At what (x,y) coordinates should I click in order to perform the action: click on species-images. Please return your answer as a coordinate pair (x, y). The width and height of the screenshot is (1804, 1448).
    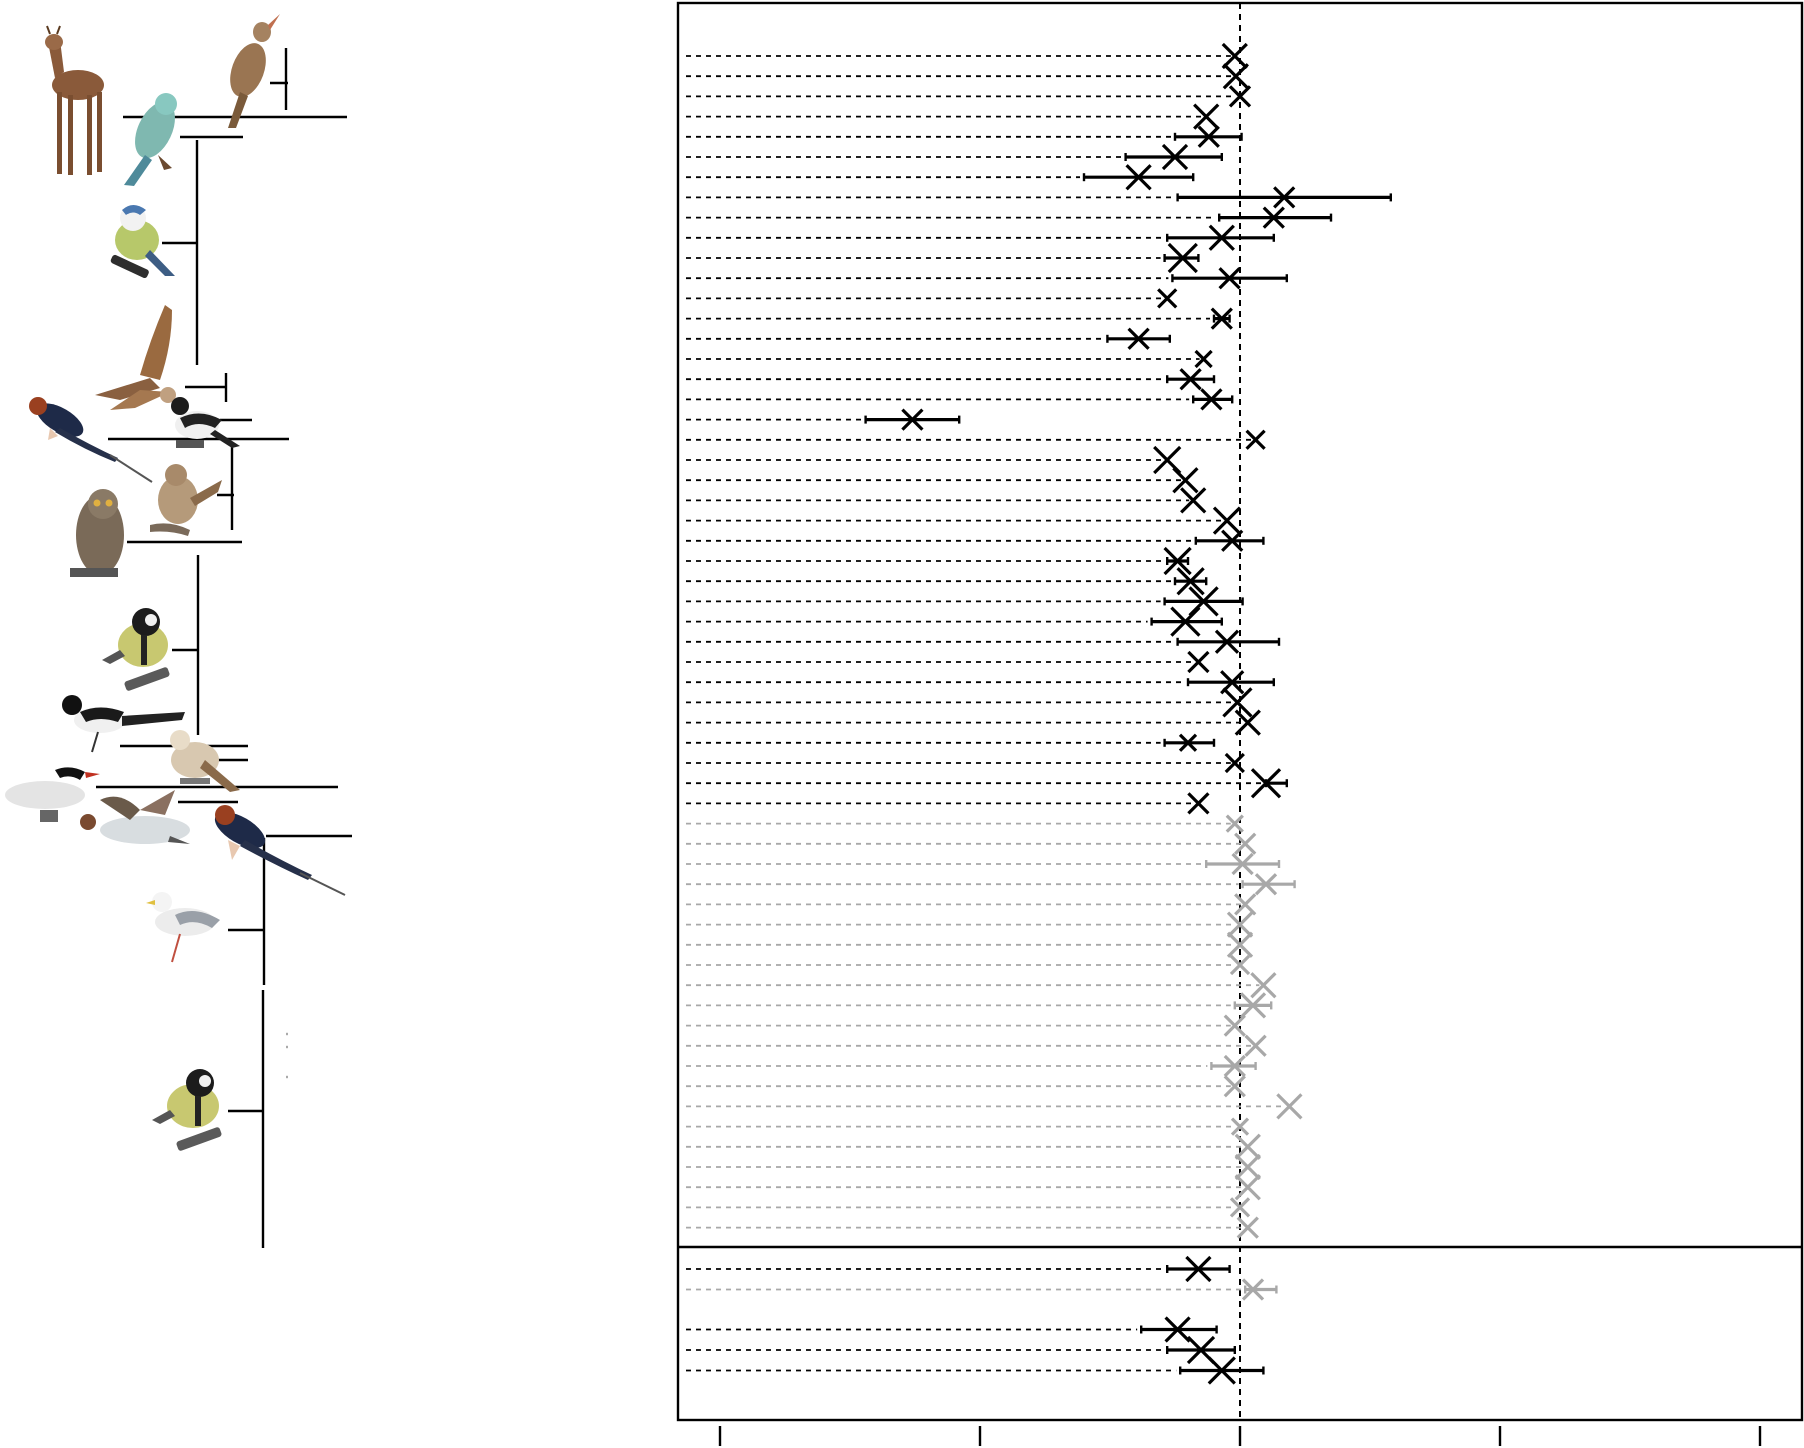
    Looking at the image, I should click on (175, 582).